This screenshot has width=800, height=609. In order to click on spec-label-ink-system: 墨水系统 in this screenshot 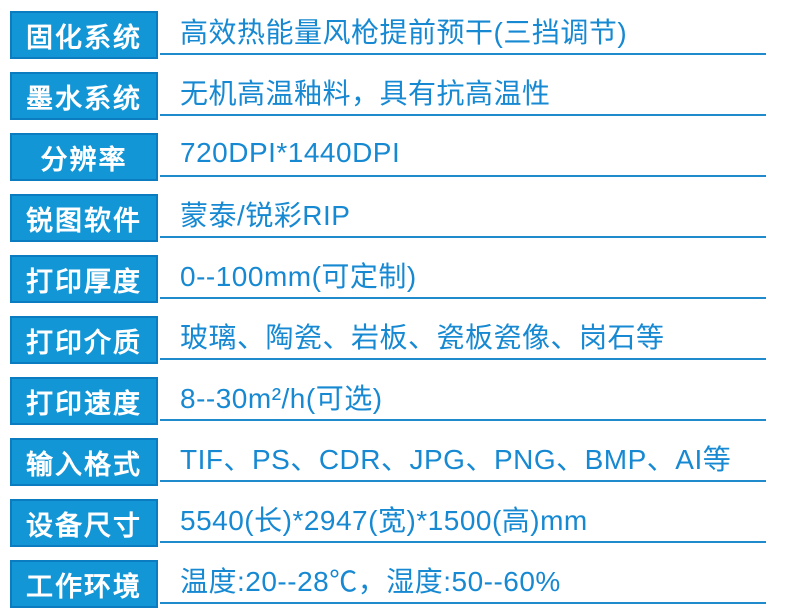, I will do `click(84, 96)`.